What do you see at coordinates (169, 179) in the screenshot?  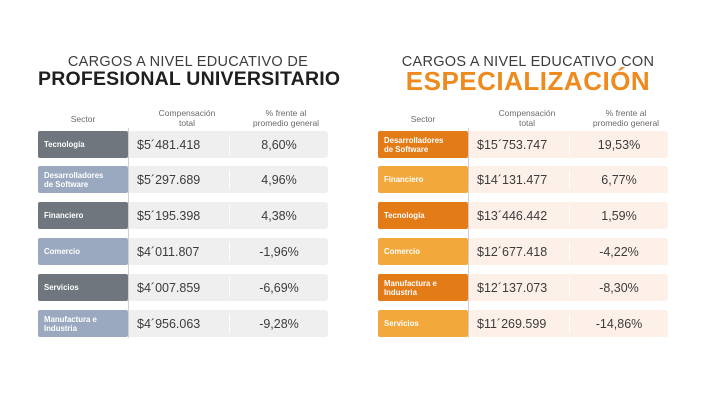 I see `compensation-value: $5´297.689` at bounding box center [169, 179].